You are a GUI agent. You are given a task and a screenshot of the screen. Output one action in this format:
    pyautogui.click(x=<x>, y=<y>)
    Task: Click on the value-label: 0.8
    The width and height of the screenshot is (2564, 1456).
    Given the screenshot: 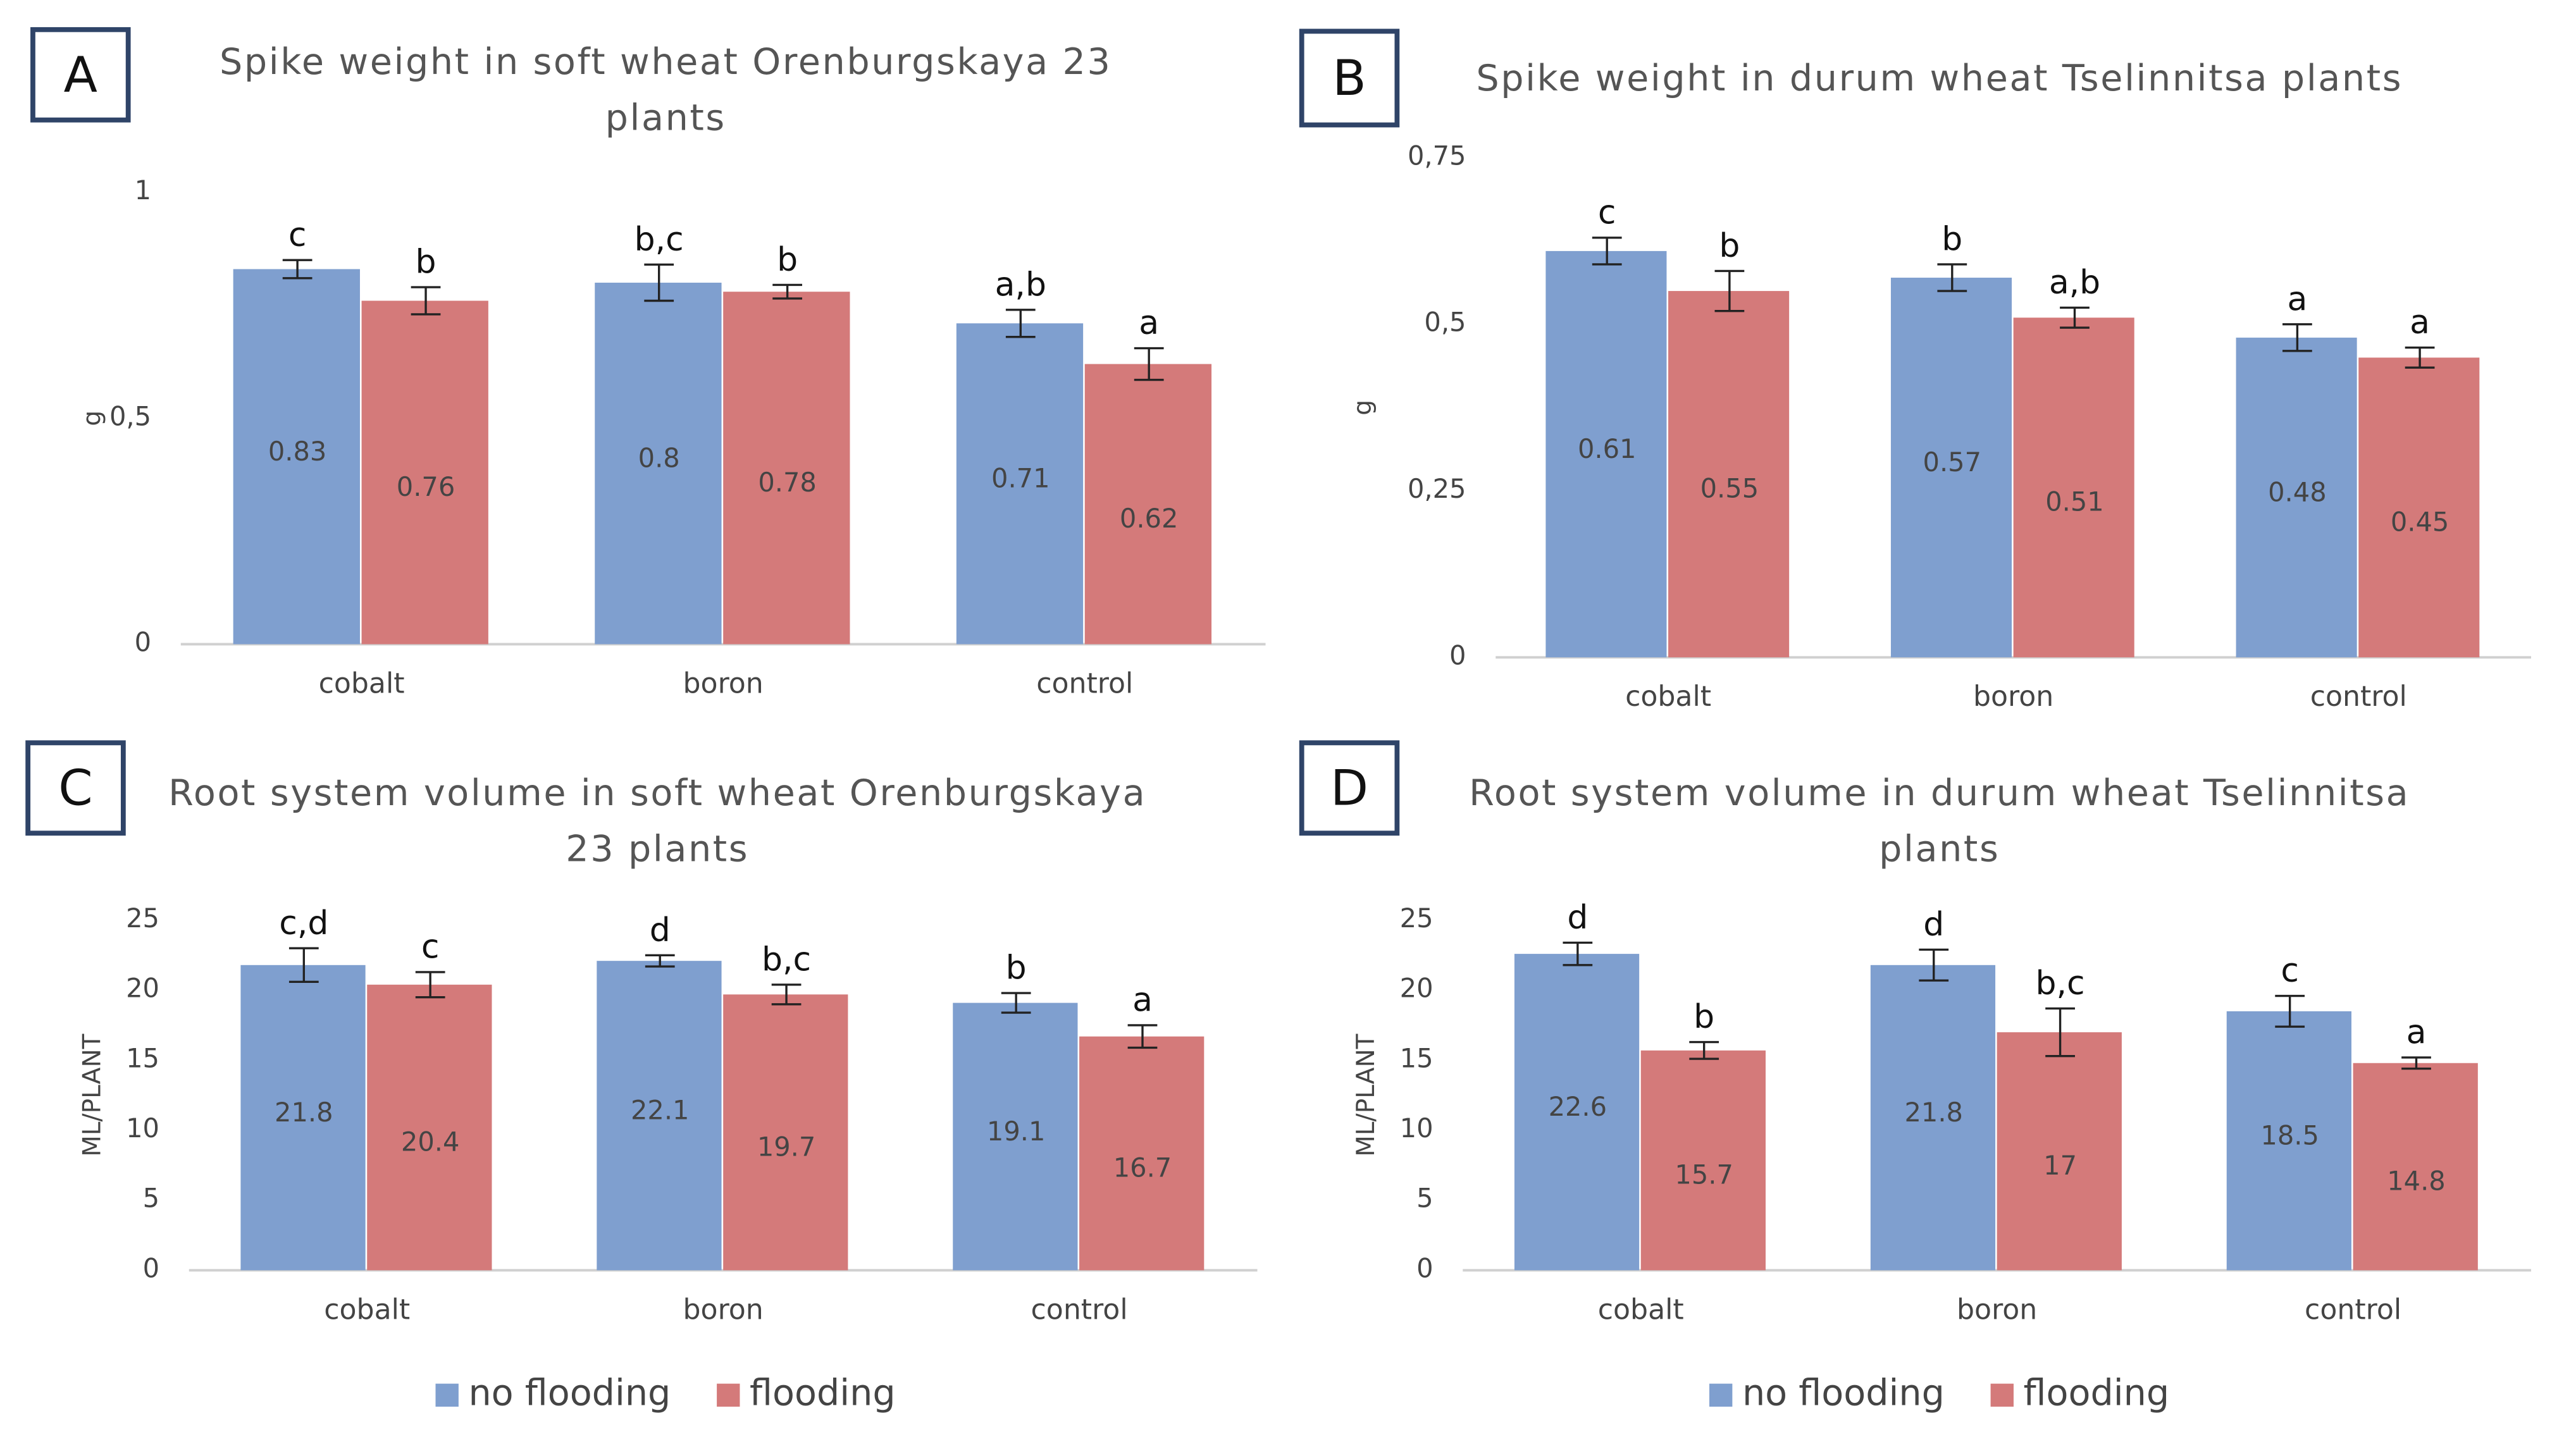 What is the action you would take?
    pyautogui.click(x=659, y=458)
    